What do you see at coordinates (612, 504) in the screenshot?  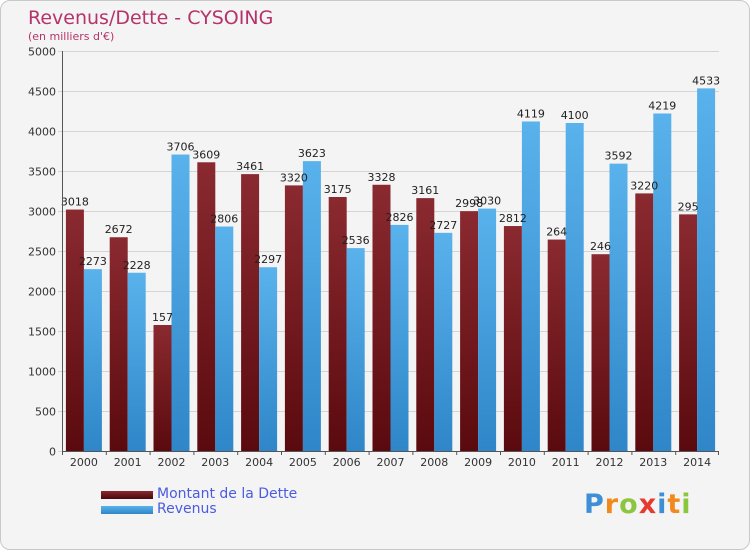 I see `logo-letter: r` at bounding box center [612, 504].